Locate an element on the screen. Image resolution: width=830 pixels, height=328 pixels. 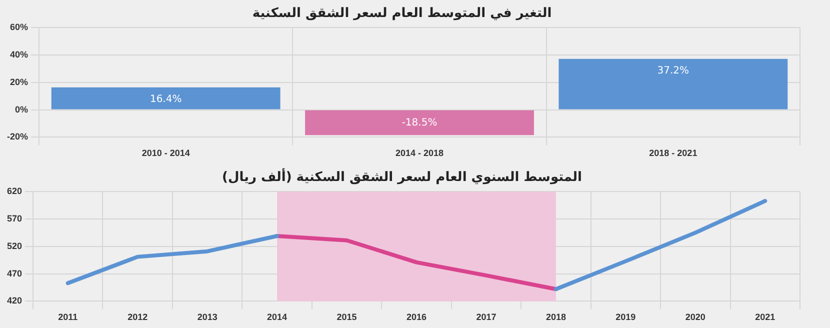
x-tick-label: 2018 is located at coordinates (556, 317).